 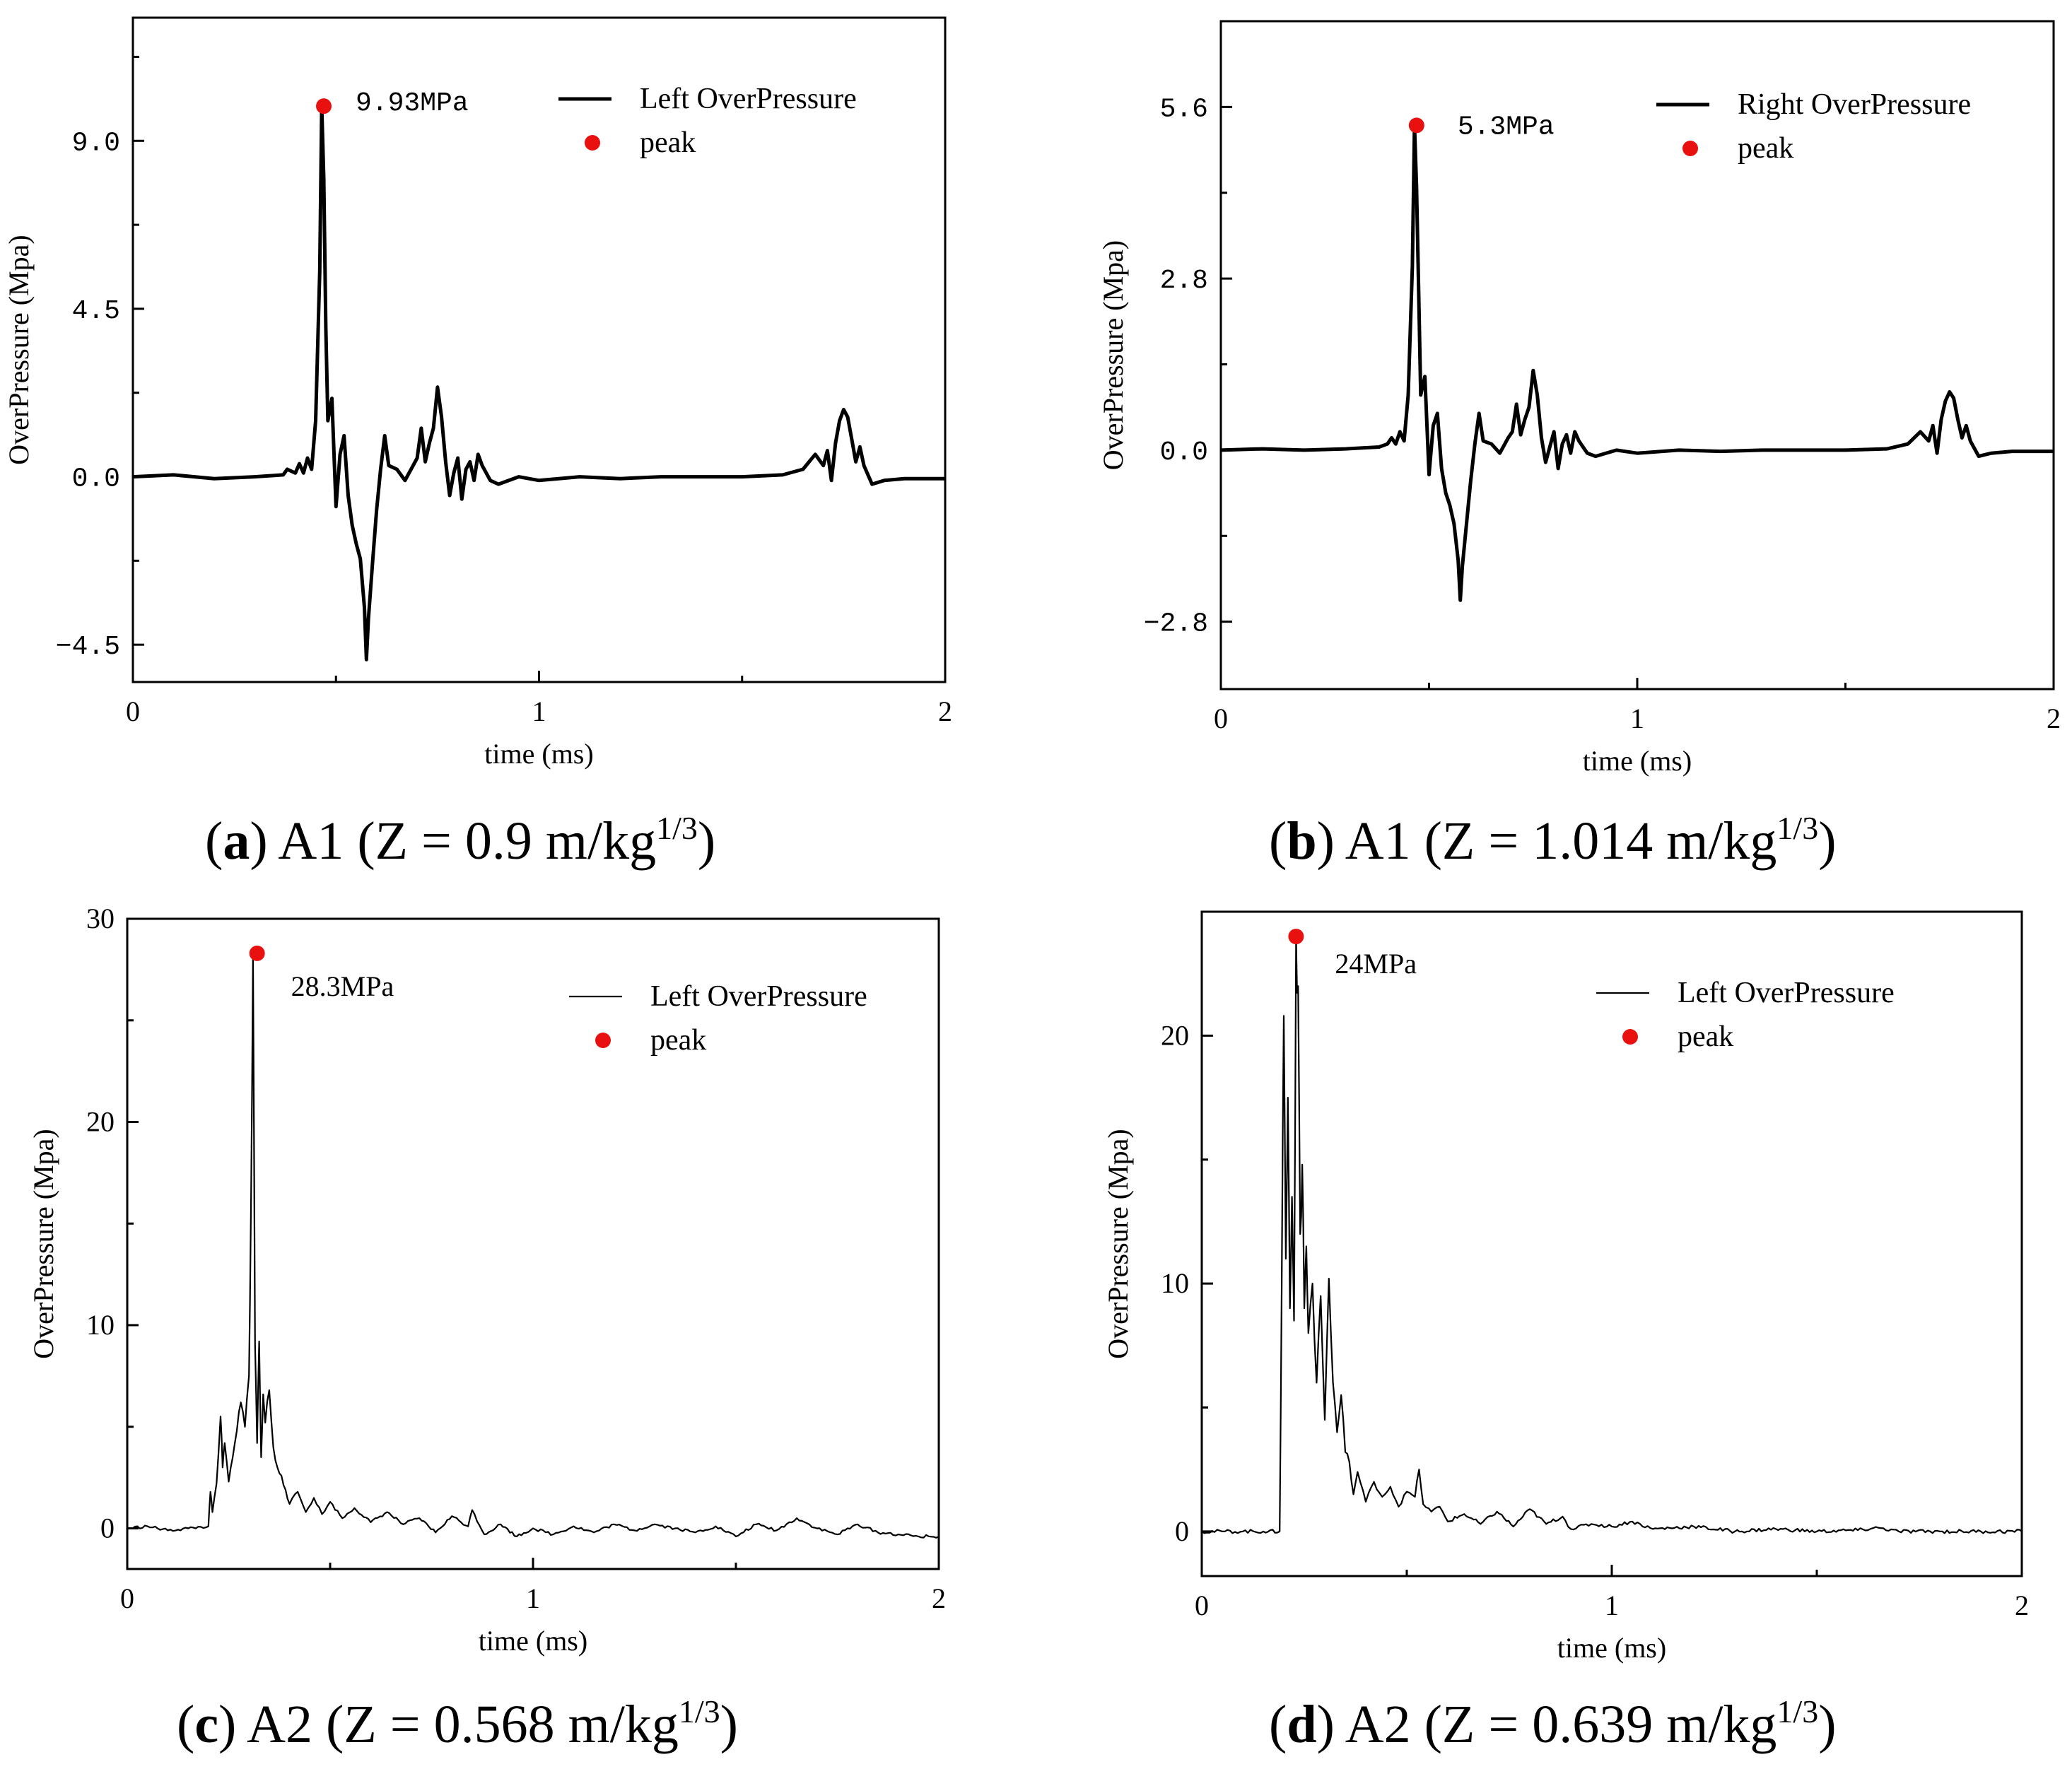 I want to click on panel-caption: (c) A2 (Z = 0.568 m/kg1/3), so click(x=457, y=1724).